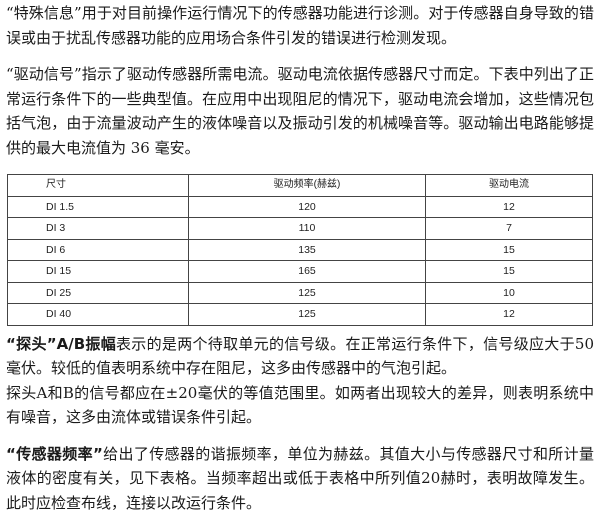  Describe the element at coordinates (307, 271) in the screenshot. I see `cell-frequency: 165` at that location.